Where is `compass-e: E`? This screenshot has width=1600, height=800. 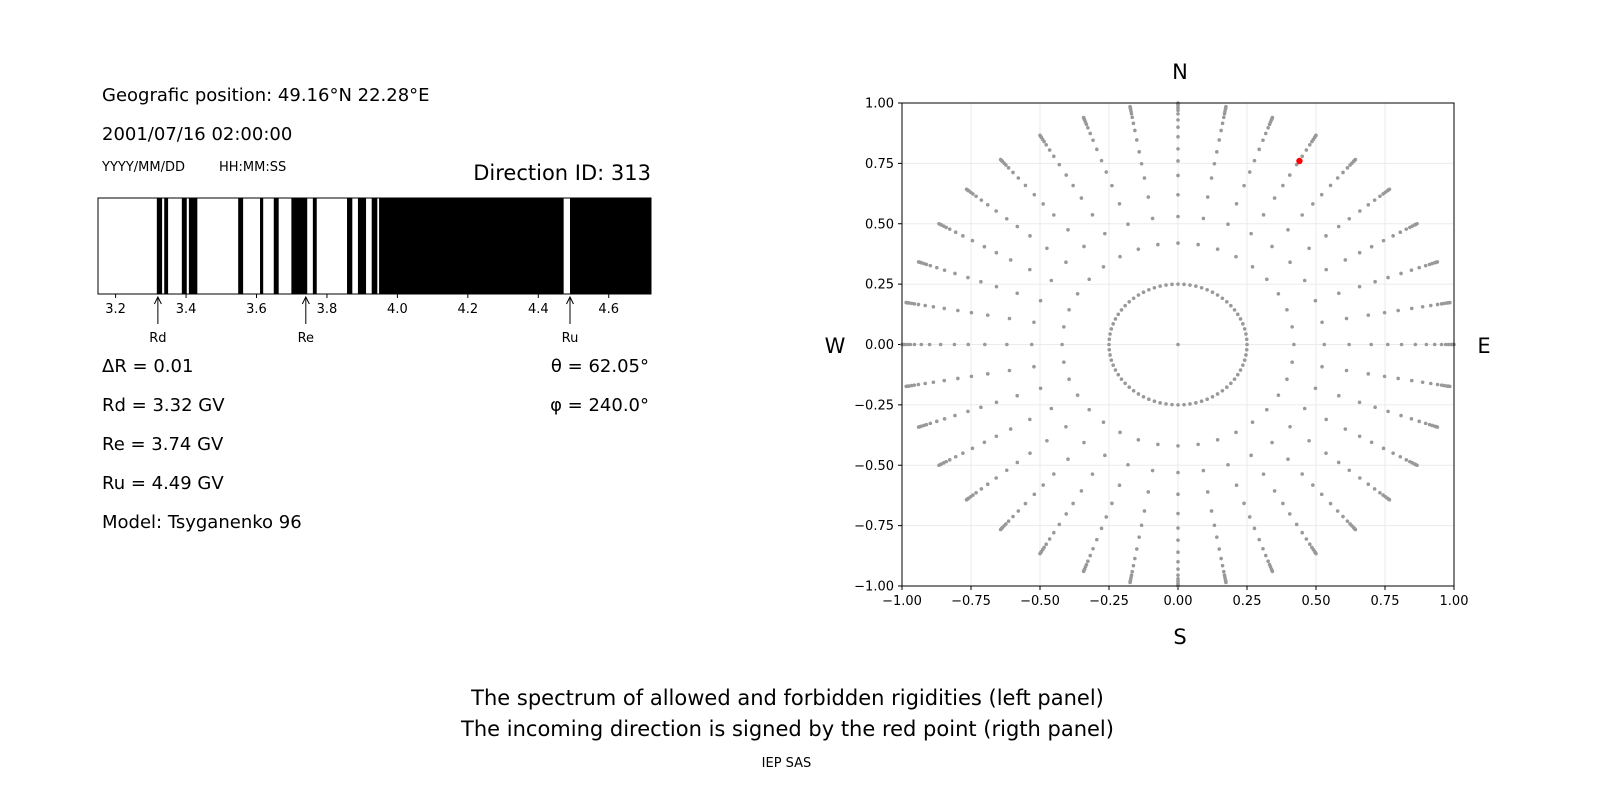
compass-e: E is located at coordinates (1483, 346).